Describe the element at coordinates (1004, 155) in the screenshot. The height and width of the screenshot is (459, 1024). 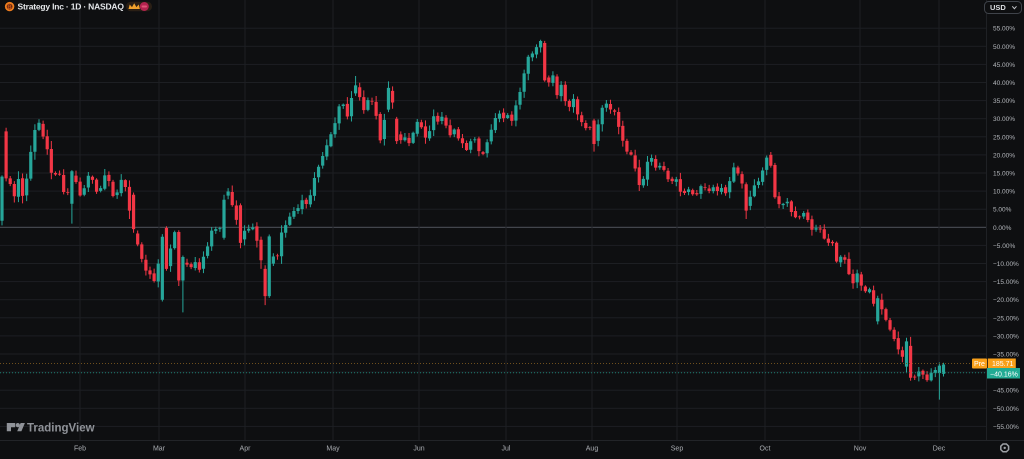
I see `svg-text: 20.00%` at that location.